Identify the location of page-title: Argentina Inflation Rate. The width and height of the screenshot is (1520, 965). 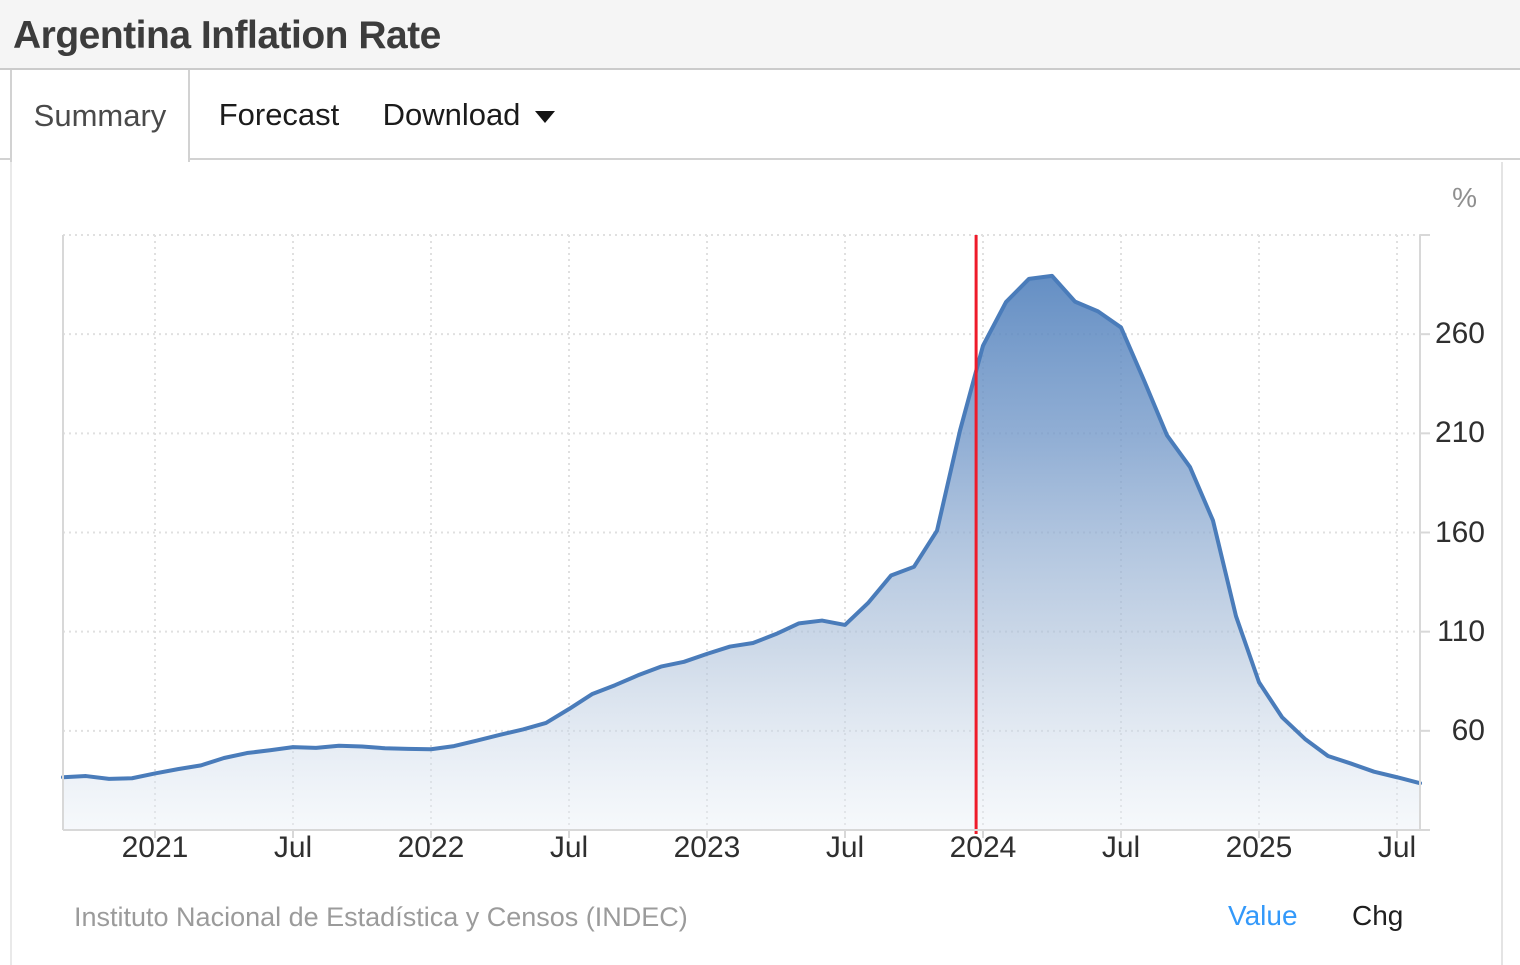
(227, 35).